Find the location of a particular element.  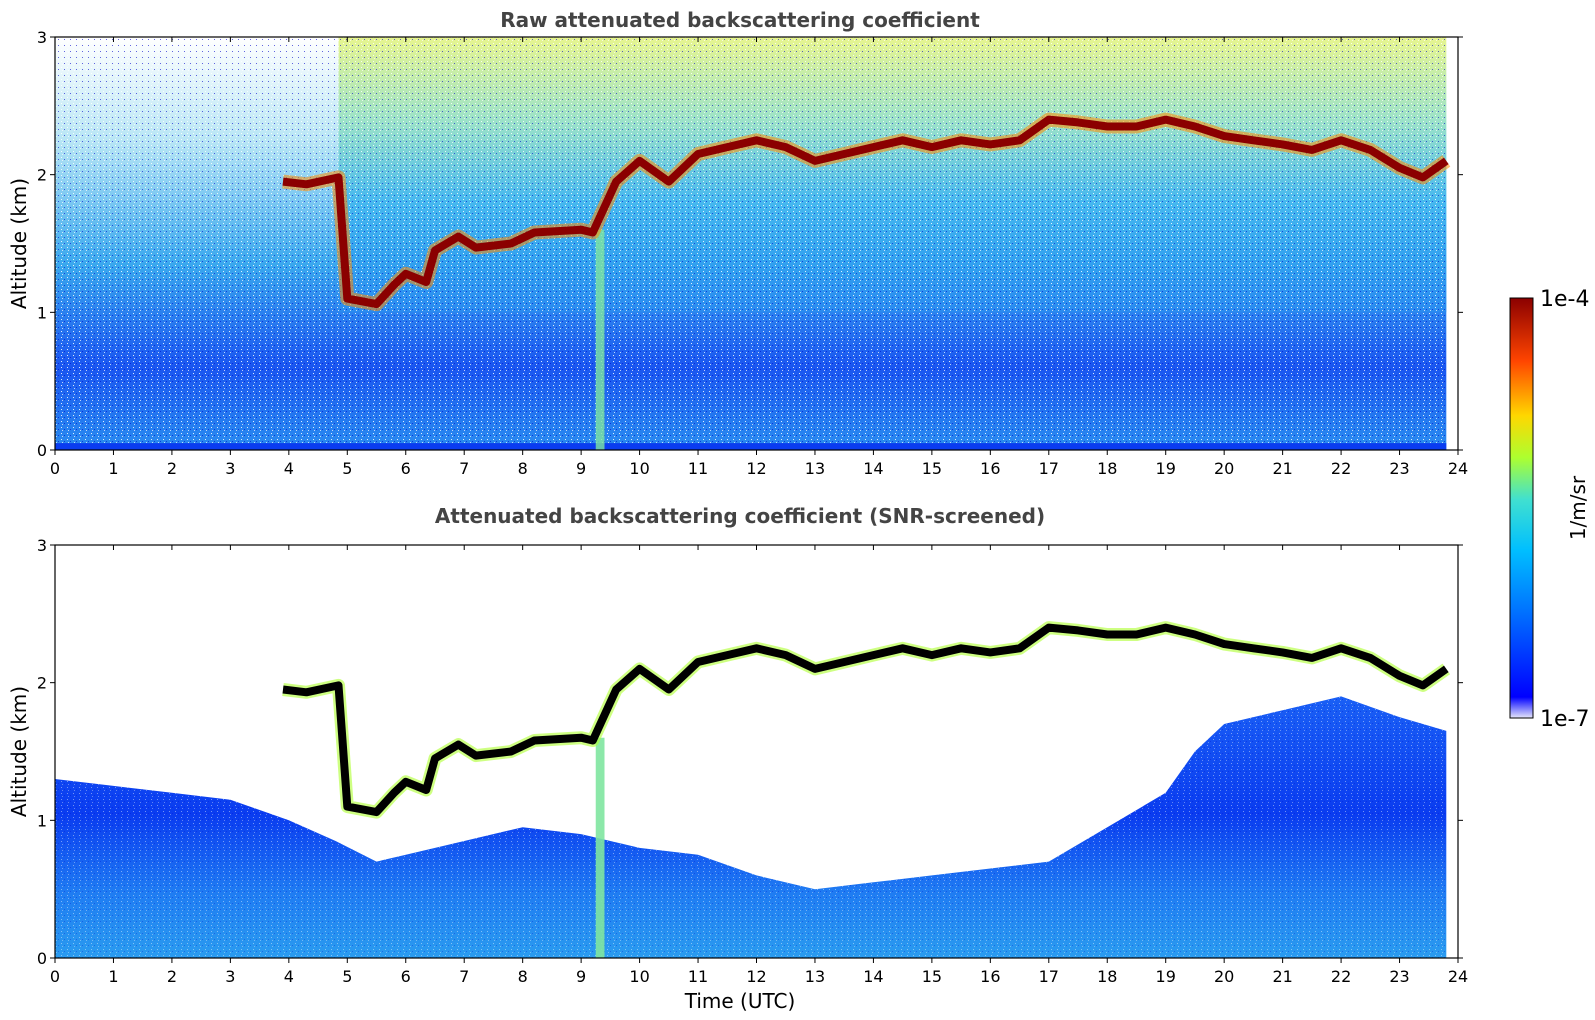

colorbar-min-label: 1e-7 is located at coordinates (1564, 719).